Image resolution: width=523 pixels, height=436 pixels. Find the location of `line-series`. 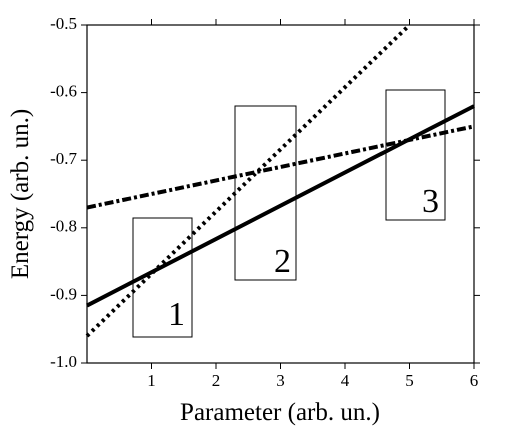

line-series is located at coordinates (280, 167).